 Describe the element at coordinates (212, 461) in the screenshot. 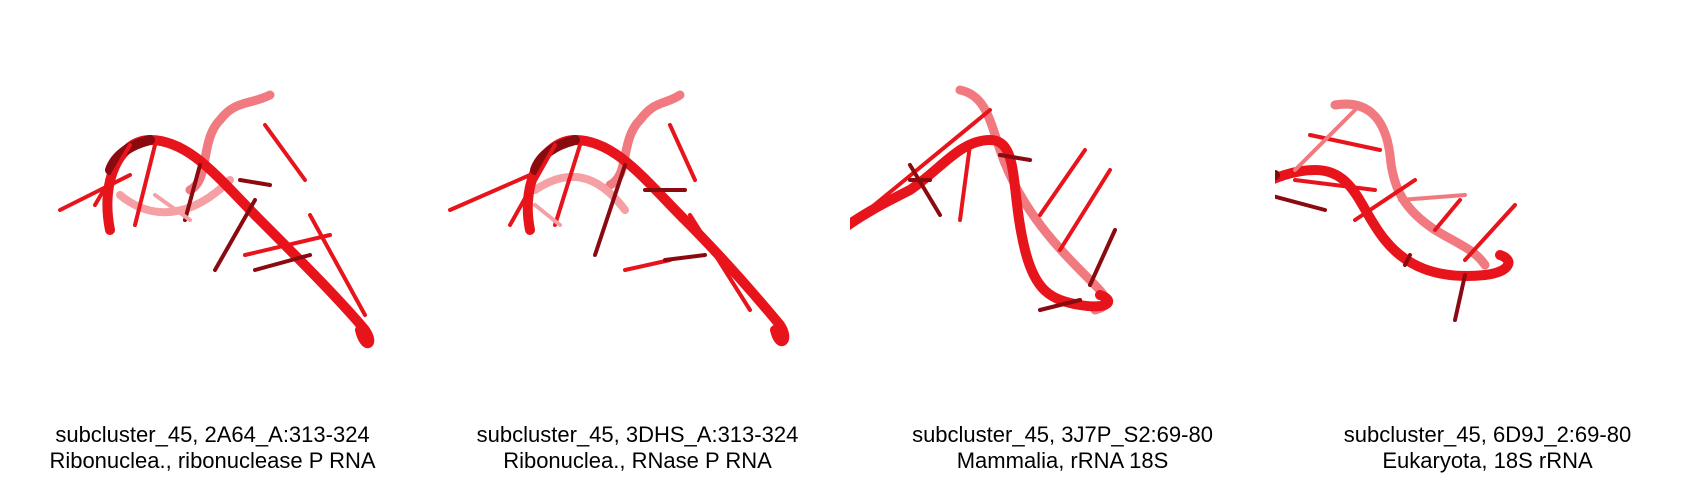

I see `panel-subtitle: Ribonuclea., ribonuclease P RNA` at that location.